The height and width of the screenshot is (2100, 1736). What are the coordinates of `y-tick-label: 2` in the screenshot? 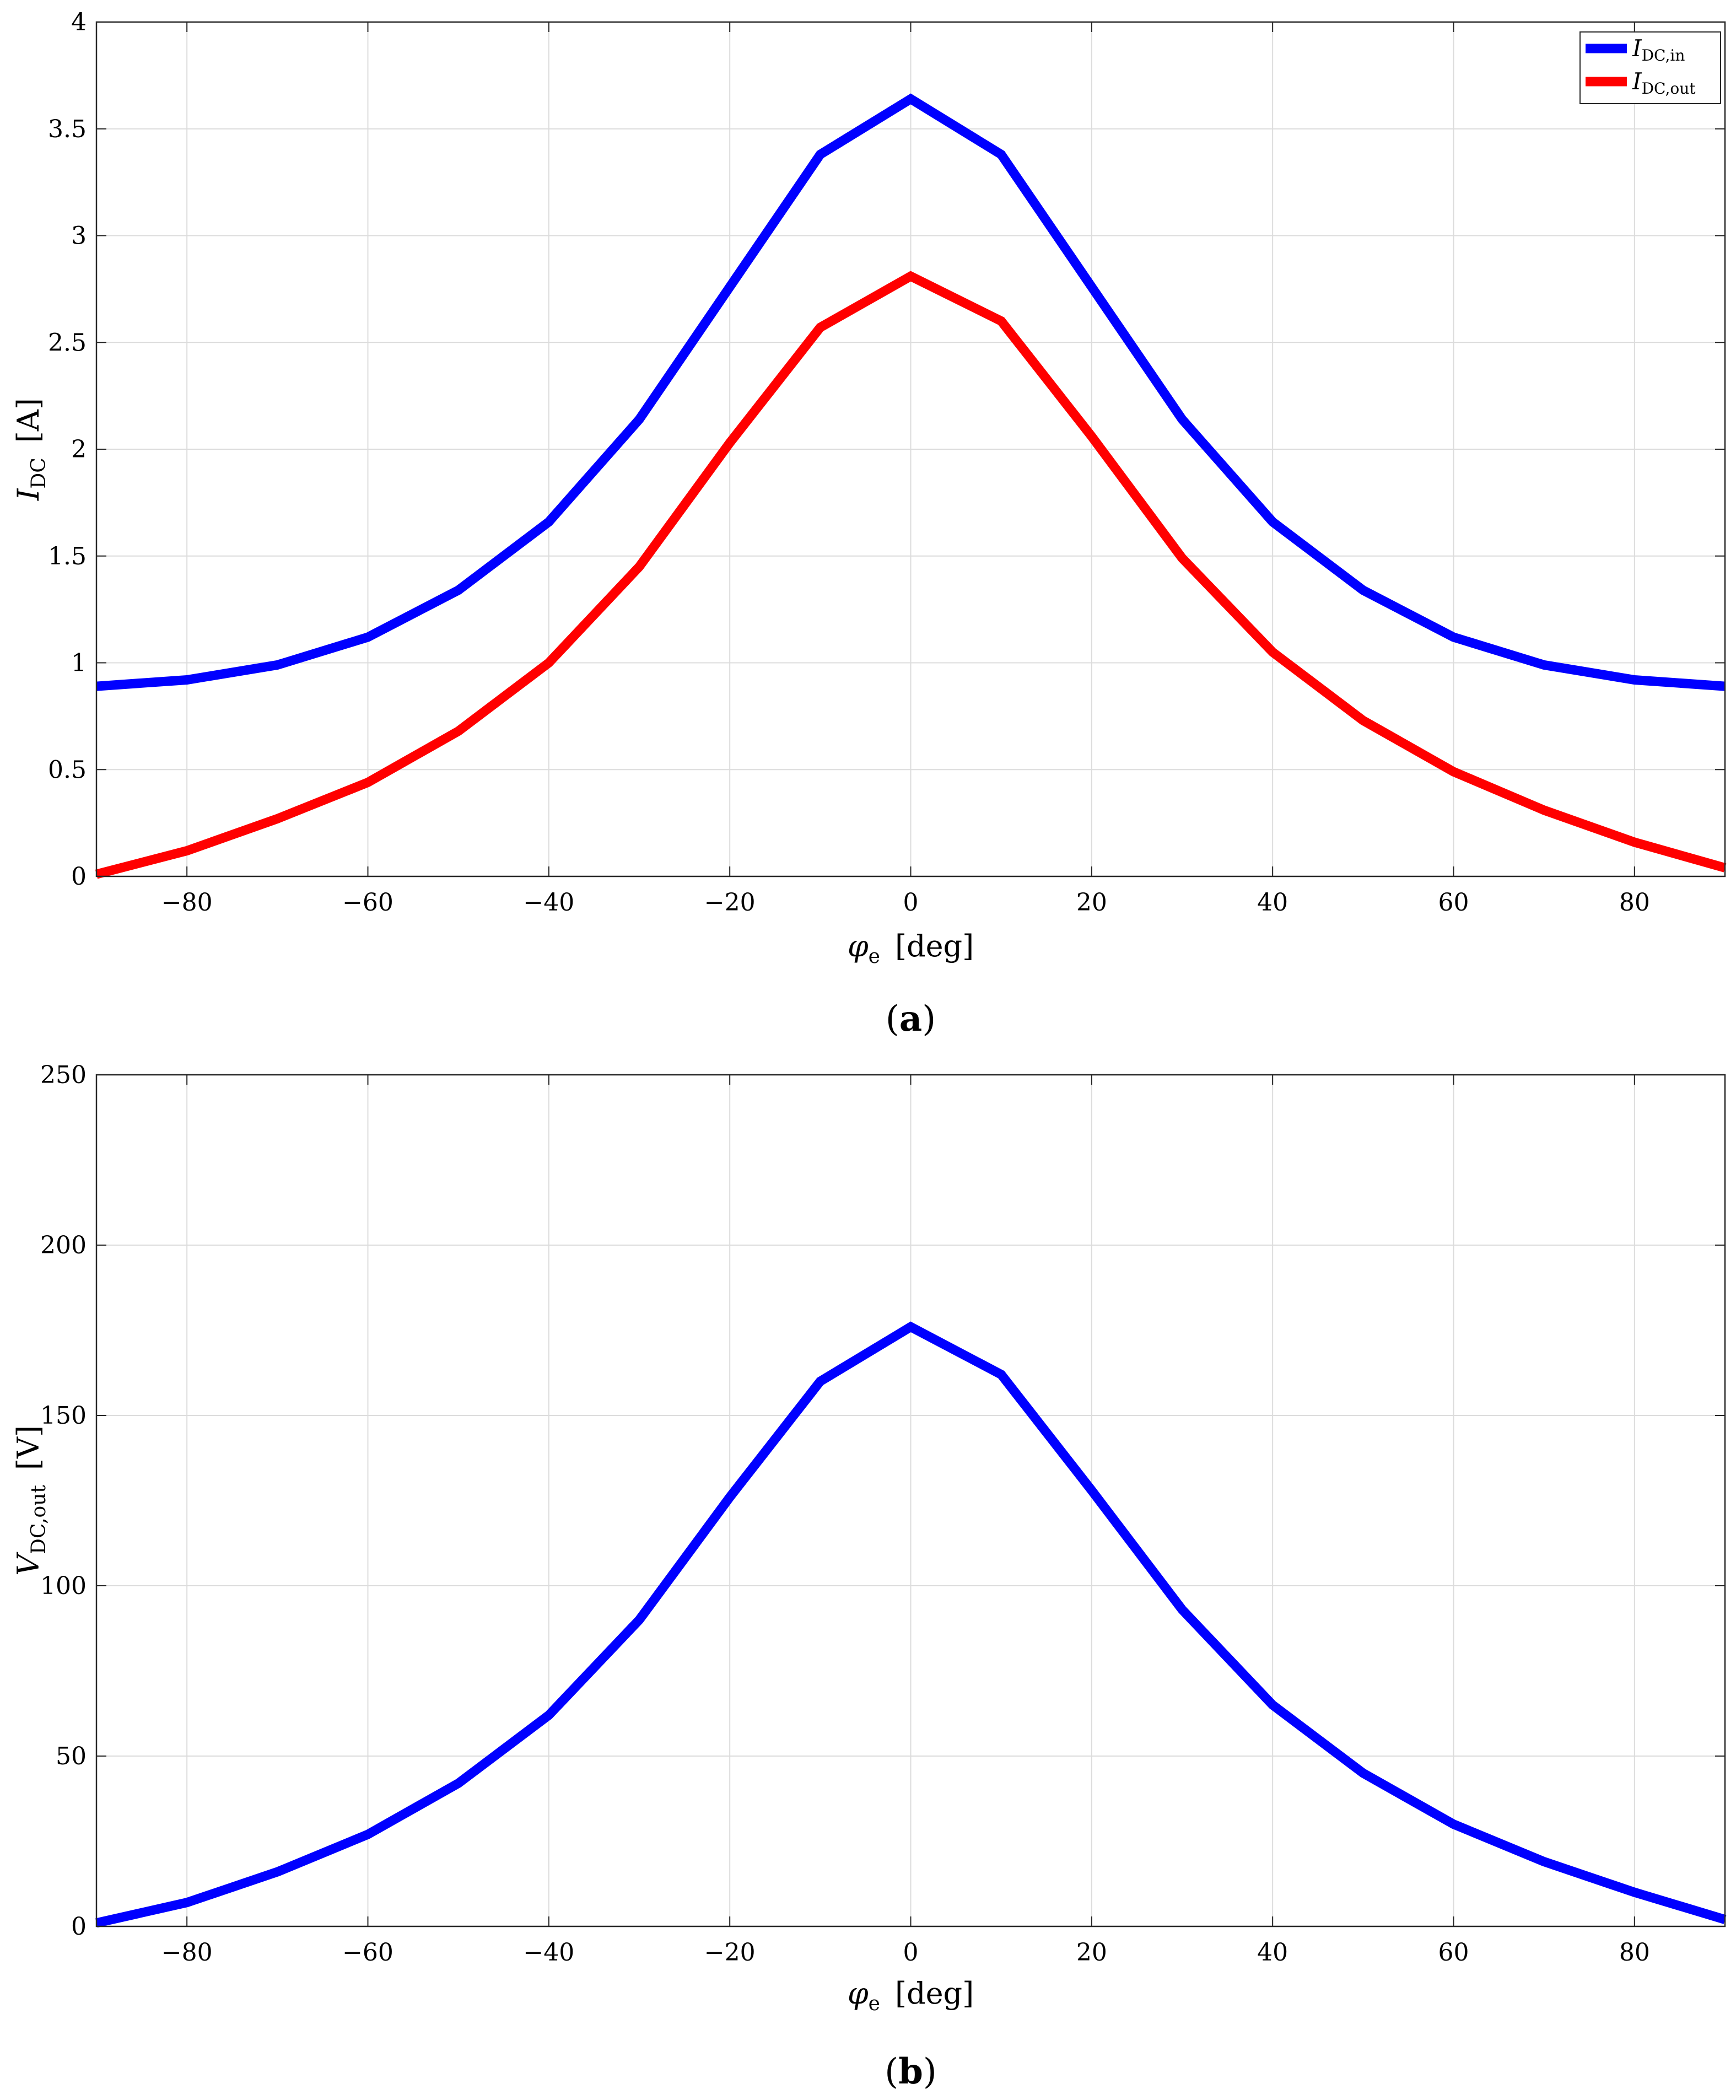 It's located at (79, 450).